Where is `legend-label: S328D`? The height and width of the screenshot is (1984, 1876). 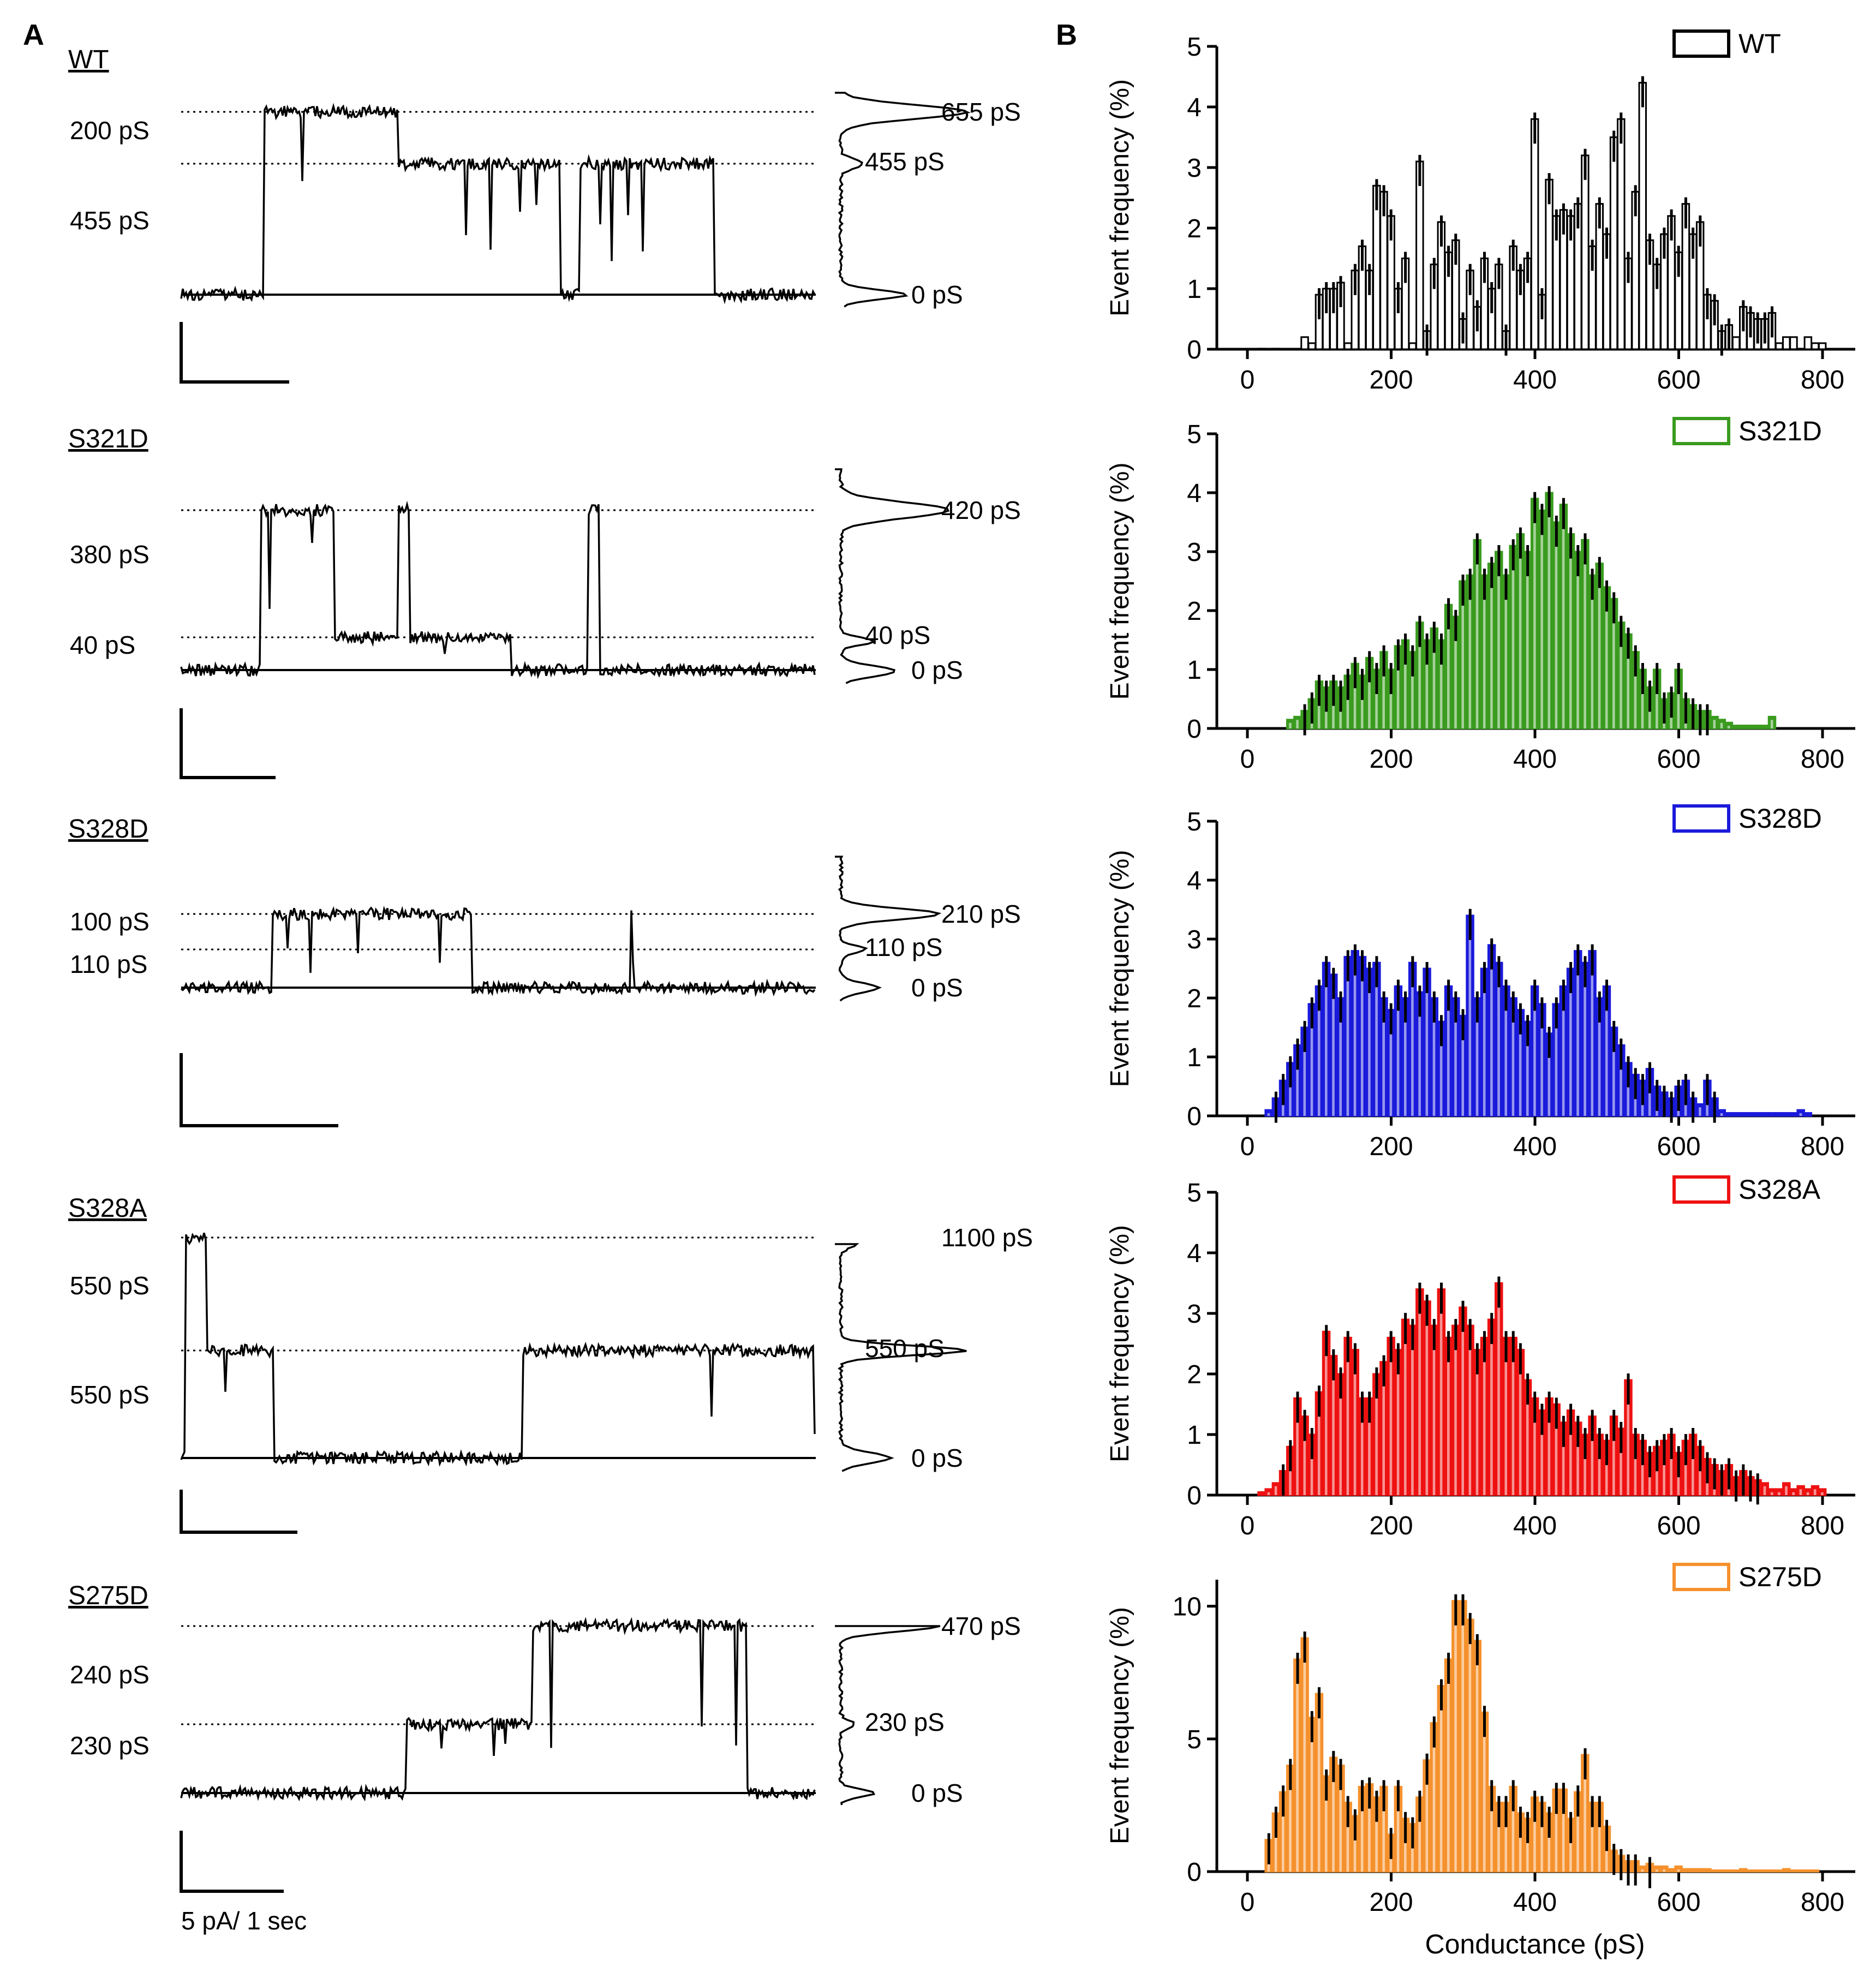 legend-label: S328D is located at coordinates (1780, 819).